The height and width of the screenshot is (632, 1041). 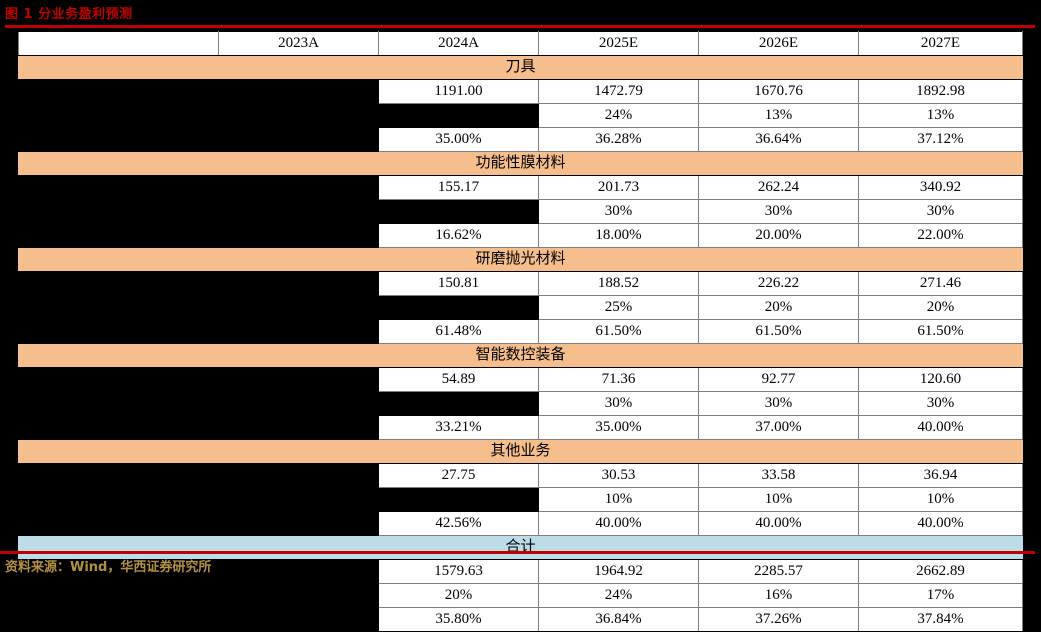 What do you see at coordinates (940, 235) in the screenshot?
I see `data-cell: 22.00%` at bounding box center [940, 235].